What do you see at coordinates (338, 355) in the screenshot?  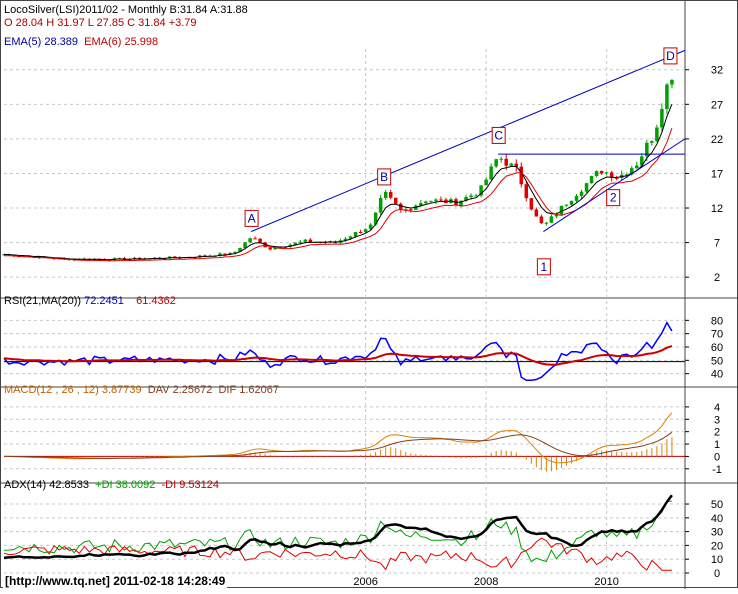 I see `rsi-ma-line` at bounding box center [338, 355].